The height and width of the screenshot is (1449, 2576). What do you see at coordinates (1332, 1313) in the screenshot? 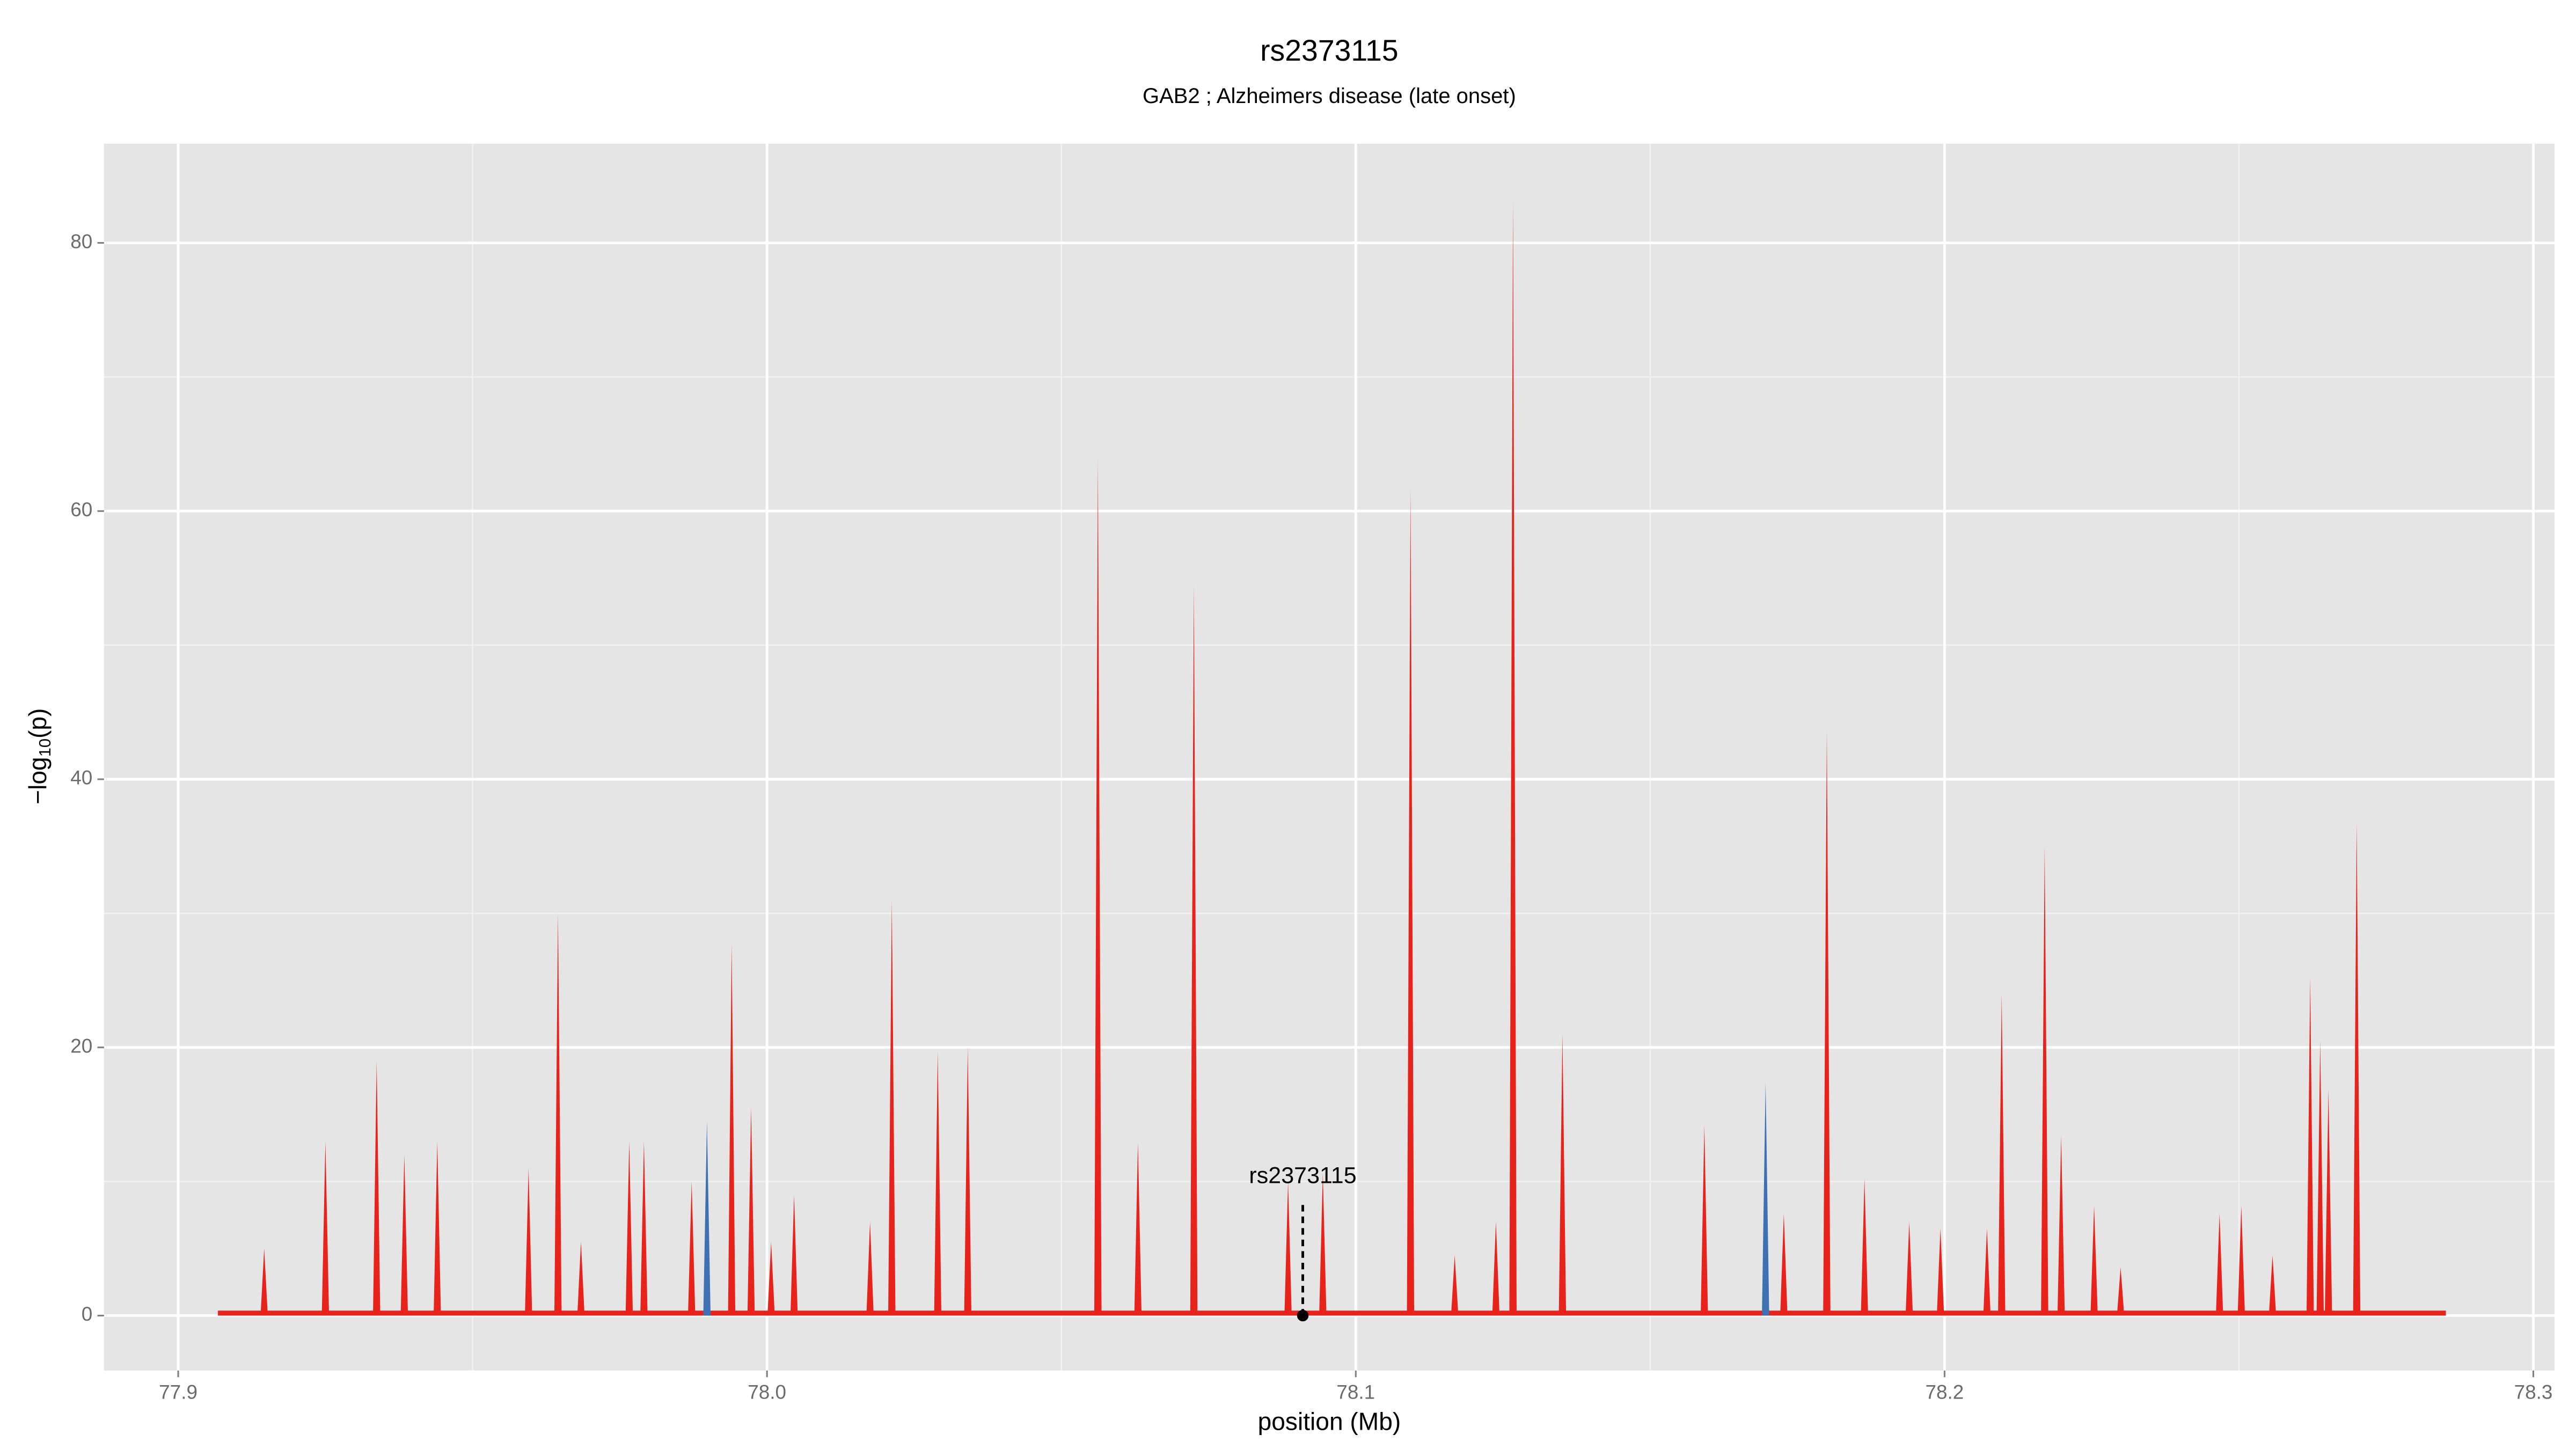
I see `baseline-band` at bounding box center [1332, 1313].